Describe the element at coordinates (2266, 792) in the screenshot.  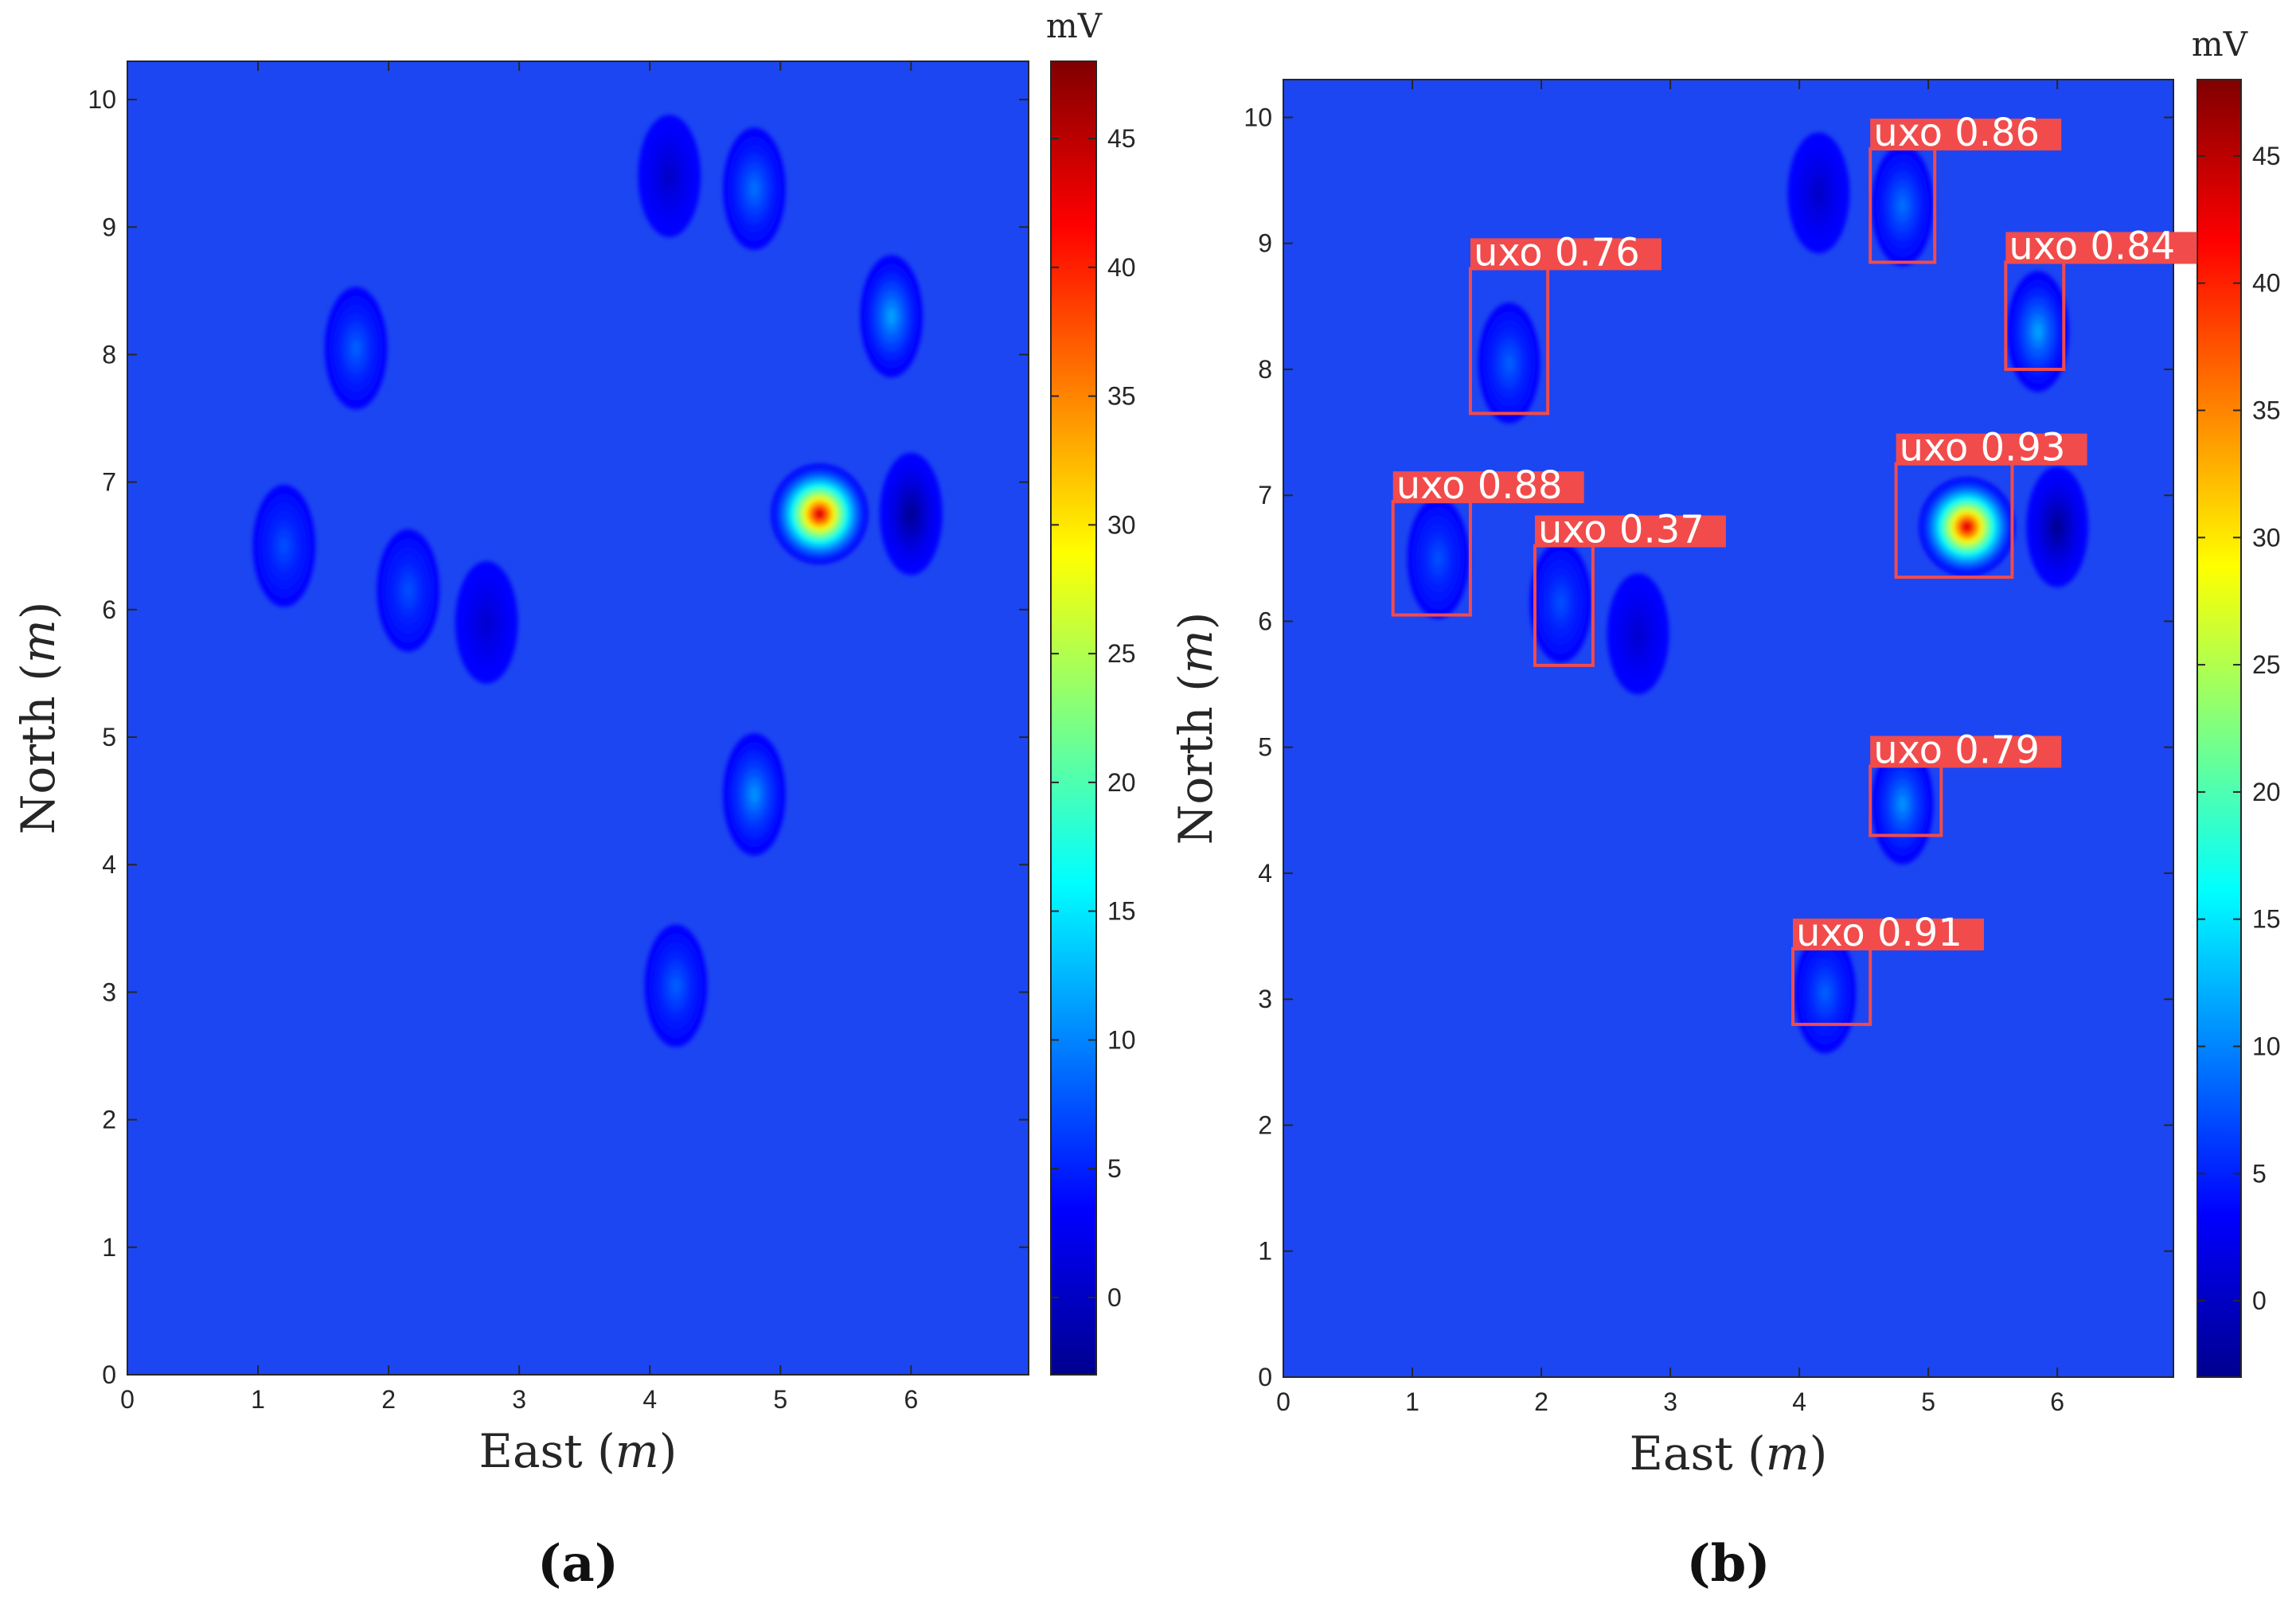
I see `colorbar-tick-label: 20` at that location.